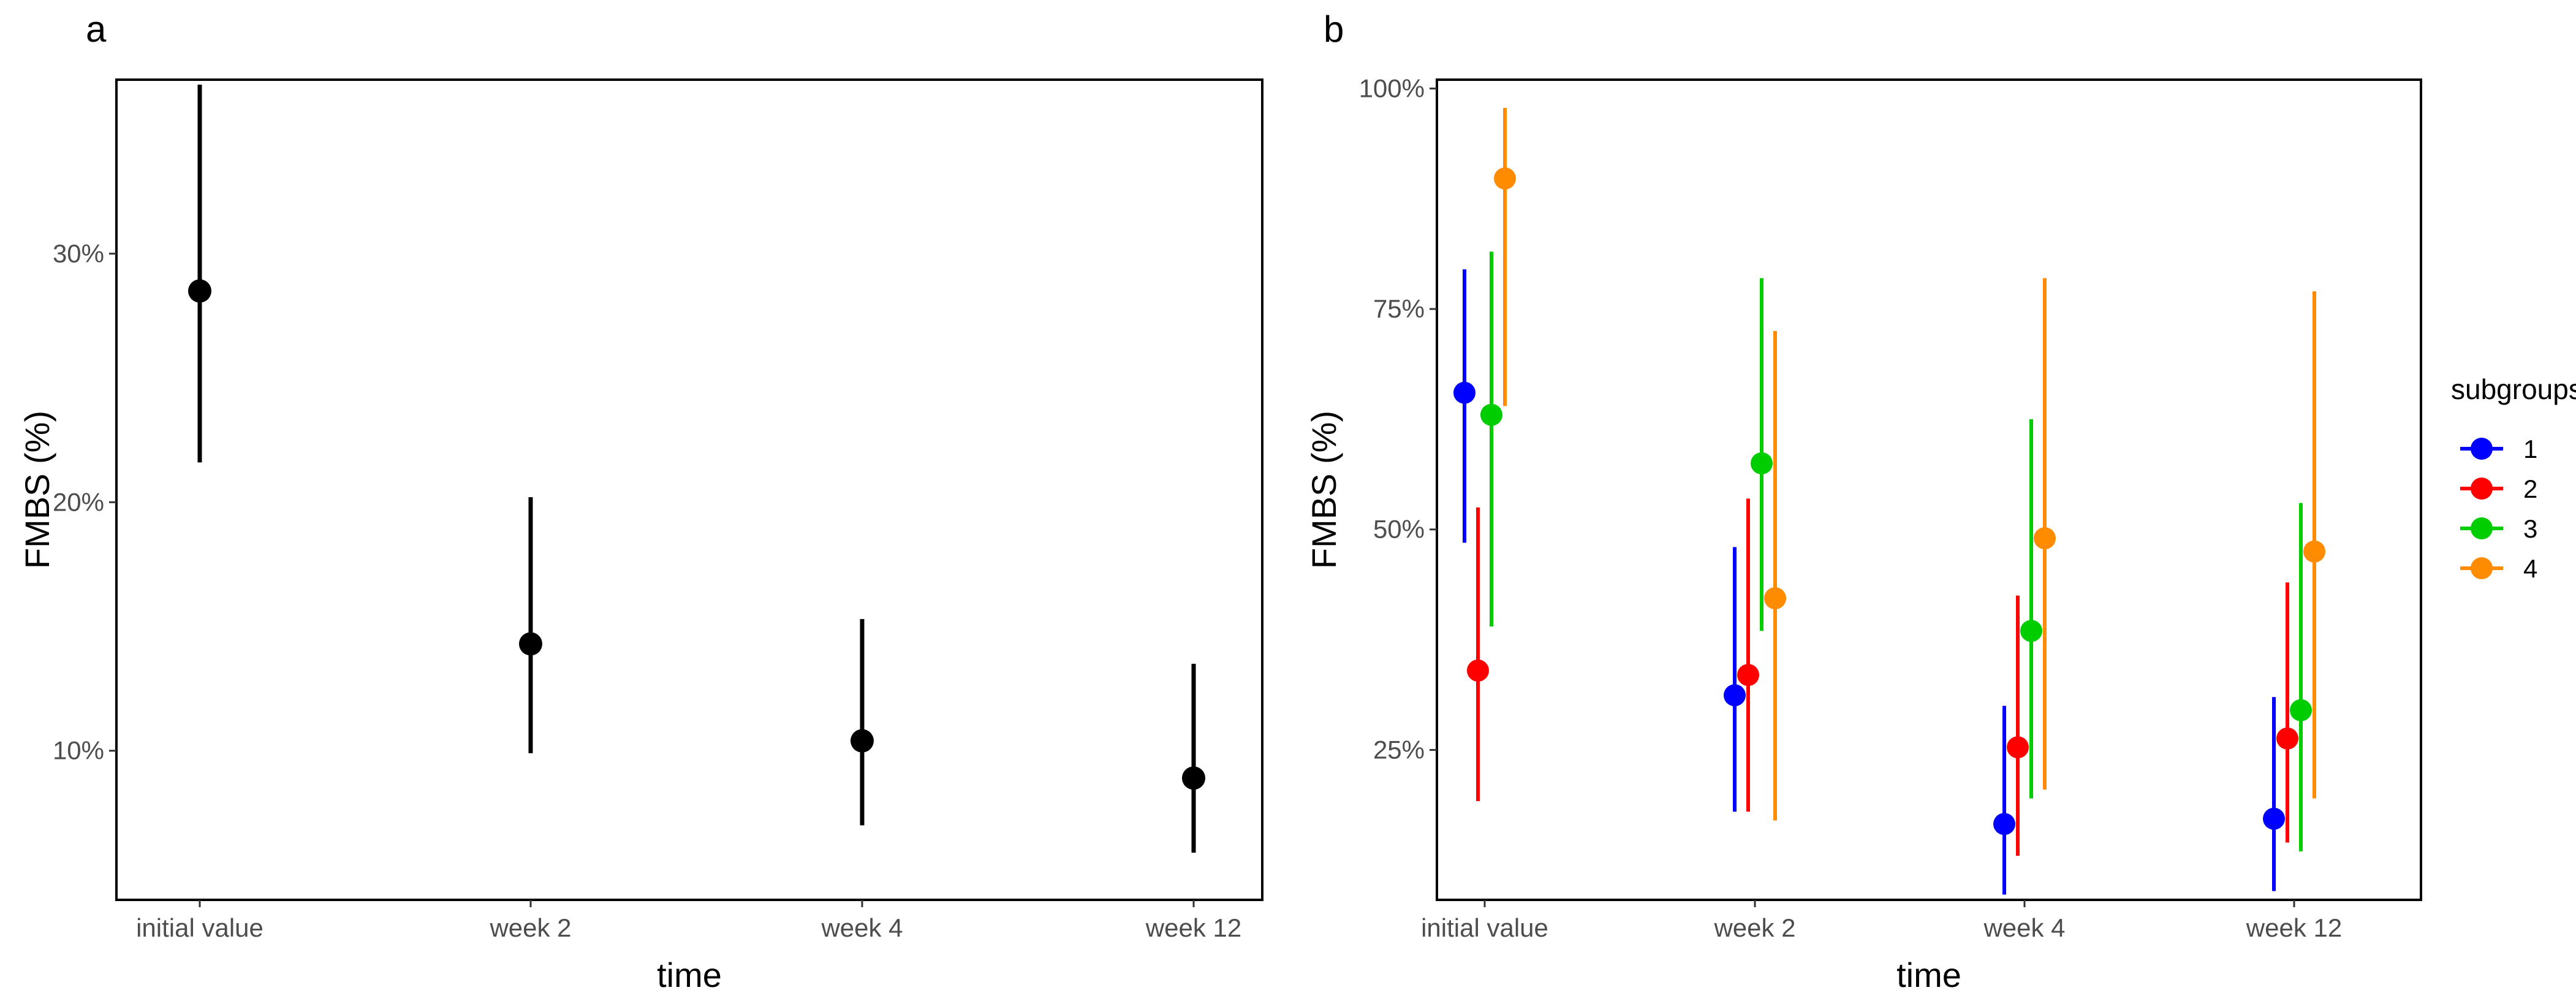 This screenshot has height=1001, width=2576. What do you see at coordinates (1324, 490) in the screenshot?
I see `y-axis-title-b: FMBS (%)` at bounding box center [1324, 490].